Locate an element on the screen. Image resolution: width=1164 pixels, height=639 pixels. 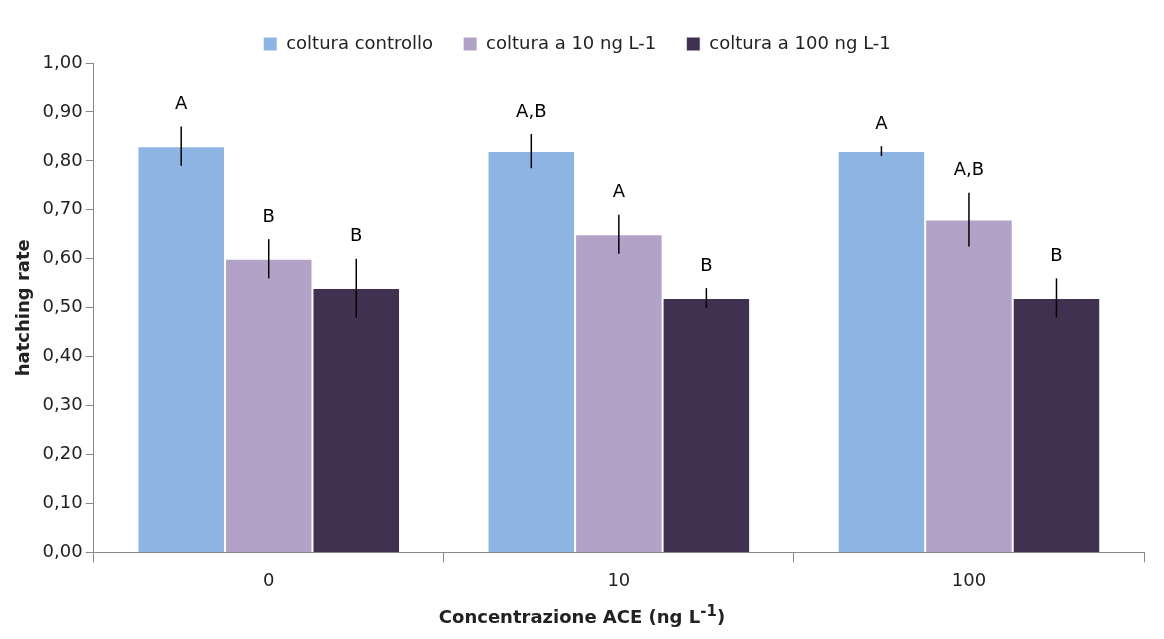
y-tick-label: 0,70 is located at coordinates (62, 208).